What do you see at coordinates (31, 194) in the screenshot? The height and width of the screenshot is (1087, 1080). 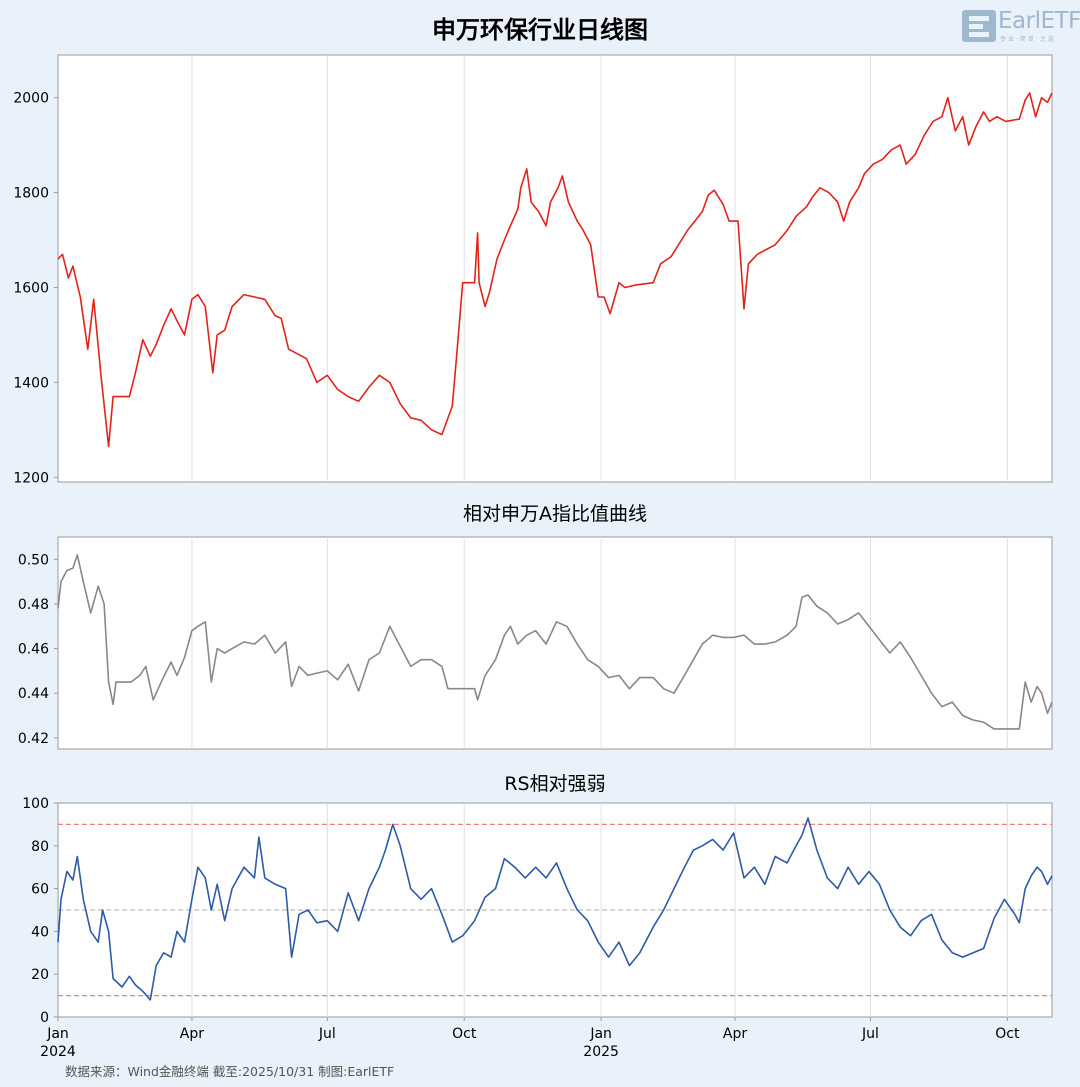 I see `price-ytick-label: 1800` at bounding box center [31, 194].